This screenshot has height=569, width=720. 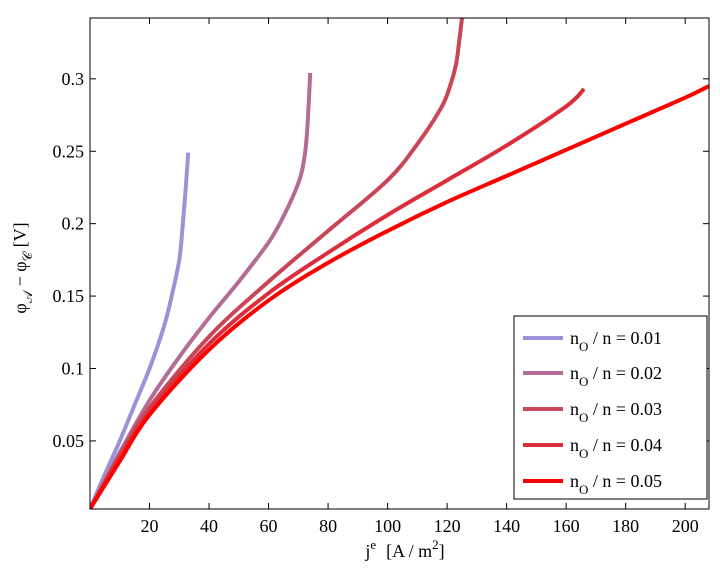 What do you see at coordinates (566, 526) in the screenshot?
I see `x-tick-label: 160` at bounding box center [566, 526].